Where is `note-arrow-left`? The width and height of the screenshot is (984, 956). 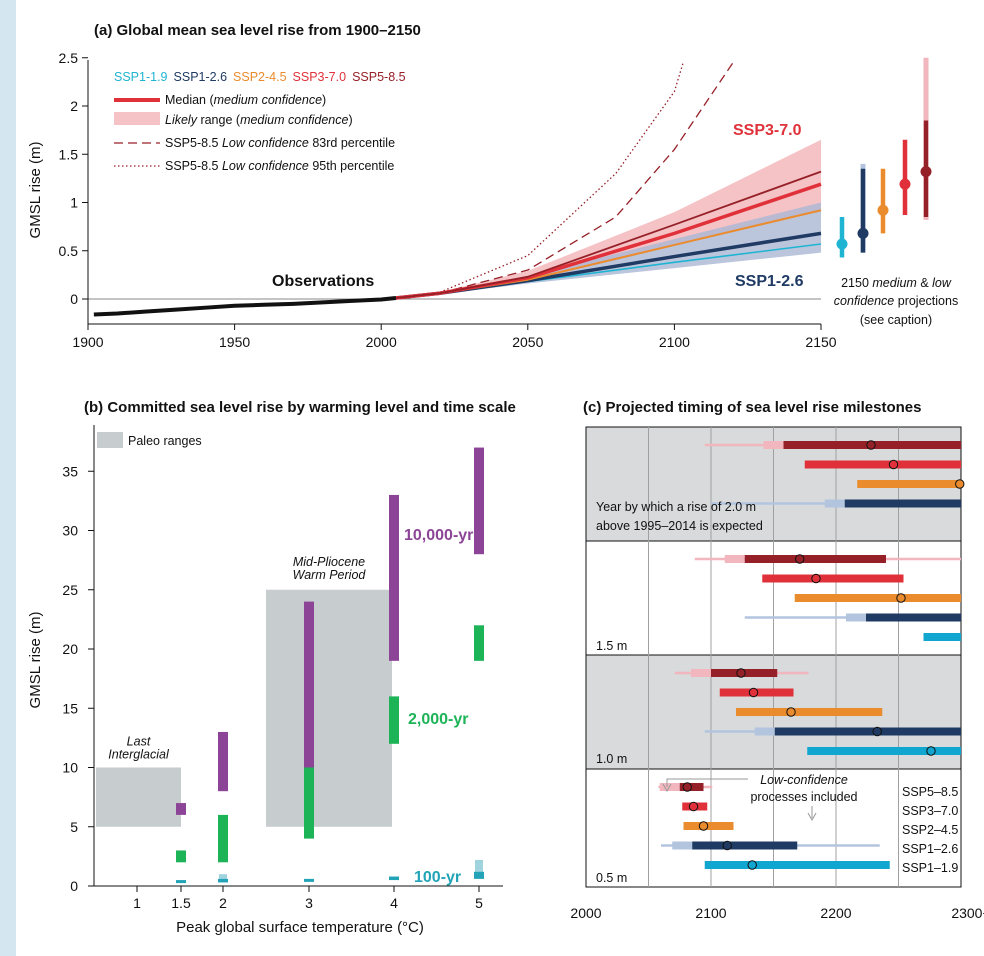
note-arrow-left is located at coordinates (707, 782).